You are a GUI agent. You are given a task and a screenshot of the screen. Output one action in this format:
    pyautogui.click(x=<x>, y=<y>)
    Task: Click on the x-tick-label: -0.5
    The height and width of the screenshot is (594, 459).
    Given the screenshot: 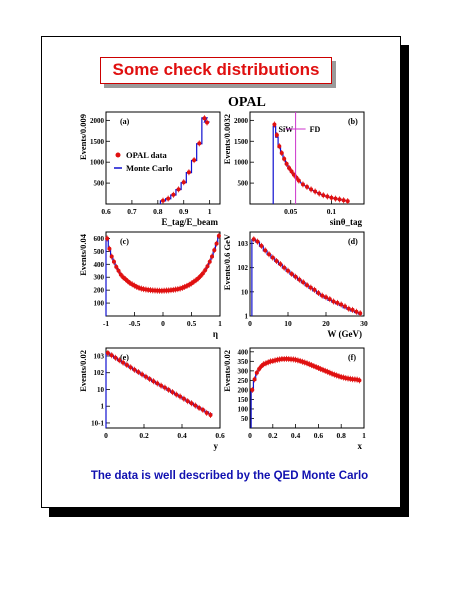 What is the action you would take?
    pyautogui.click(x=135, y=323)
    